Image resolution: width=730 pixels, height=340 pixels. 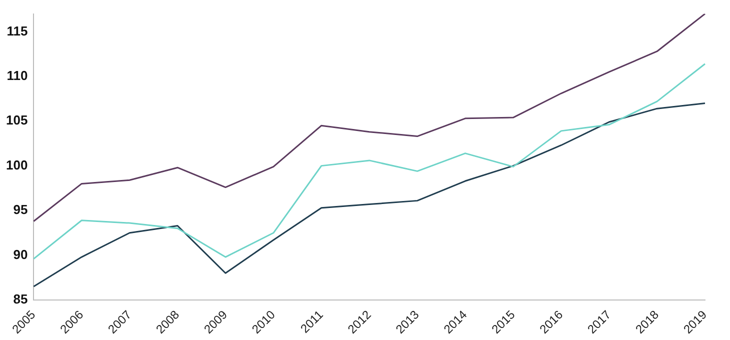 What do you see at coordinates (20, 299) in the screenshot?
I see `y-tick-label: 85` at bounding box center [20, 299].